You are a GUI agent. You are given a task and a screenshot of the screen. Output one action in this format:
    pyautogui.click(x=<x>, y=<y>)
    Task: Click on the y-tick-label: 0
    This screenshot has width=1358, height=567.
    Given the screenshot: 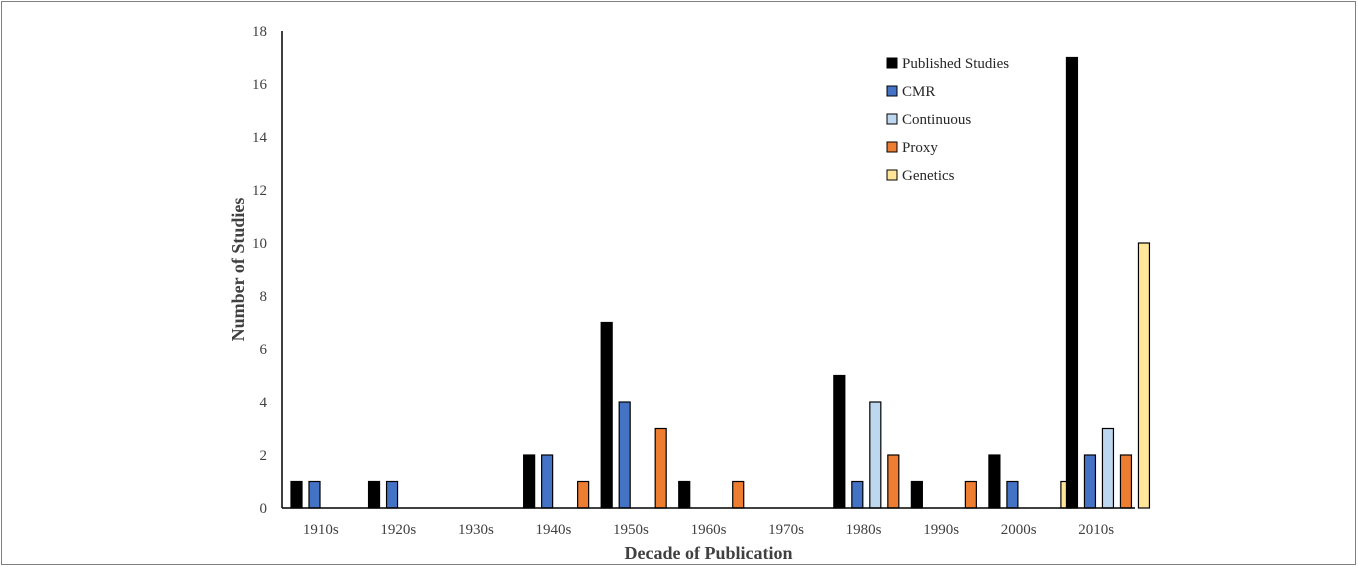 What is the action you would take?
    pyautogui.click(x=264, y=509)
    